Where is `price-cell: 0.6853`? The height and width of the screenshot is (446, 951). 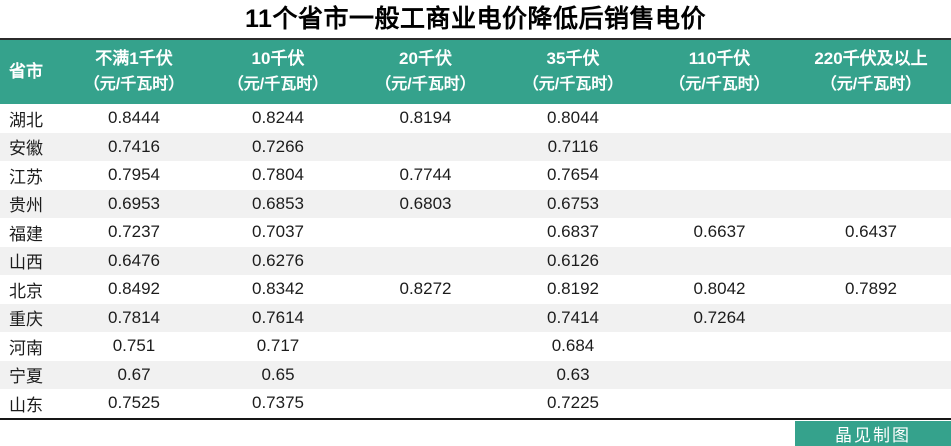 price-cell: 0.6853 is located at coordinates (278, 203).